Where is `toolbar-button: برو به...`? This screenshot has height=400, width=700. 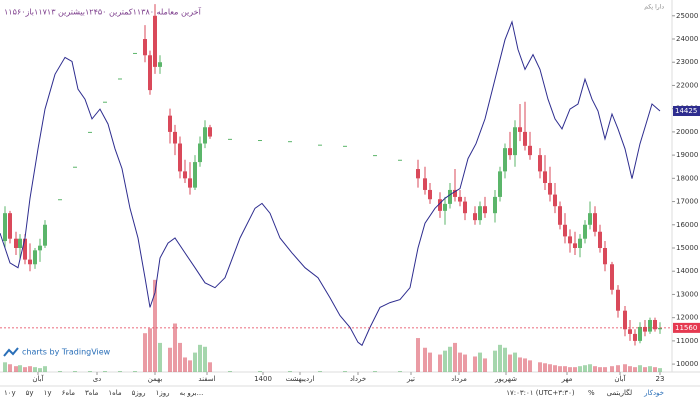 toolbar-button: برو به... is located at coordinates (192, 393).